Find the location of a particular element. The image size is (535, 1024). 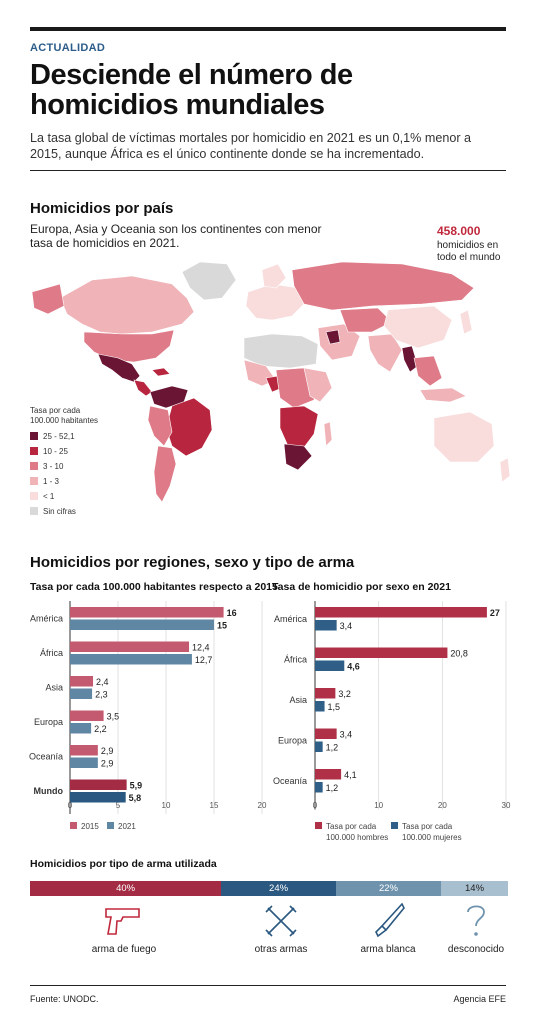

map-legend-item: 25 - 52,1 is located at coordinates (65, 436).